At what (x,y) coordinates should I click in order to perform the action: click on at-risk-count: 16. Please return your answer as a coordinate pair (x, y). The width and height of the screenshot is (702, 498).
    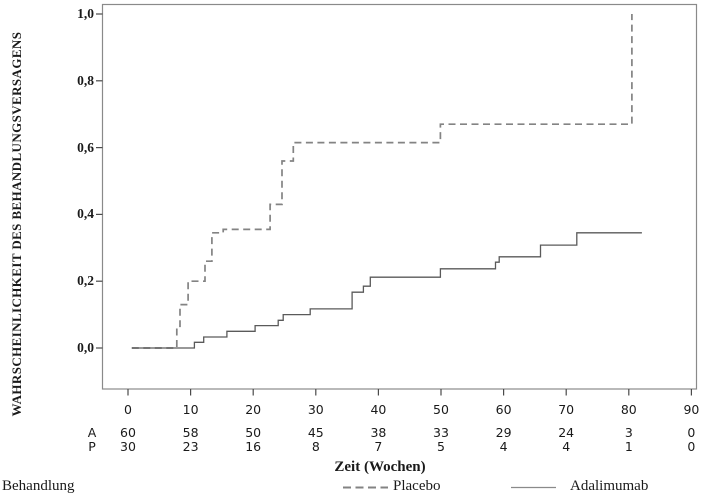
    Looking at the image, I should click on (253, 446).